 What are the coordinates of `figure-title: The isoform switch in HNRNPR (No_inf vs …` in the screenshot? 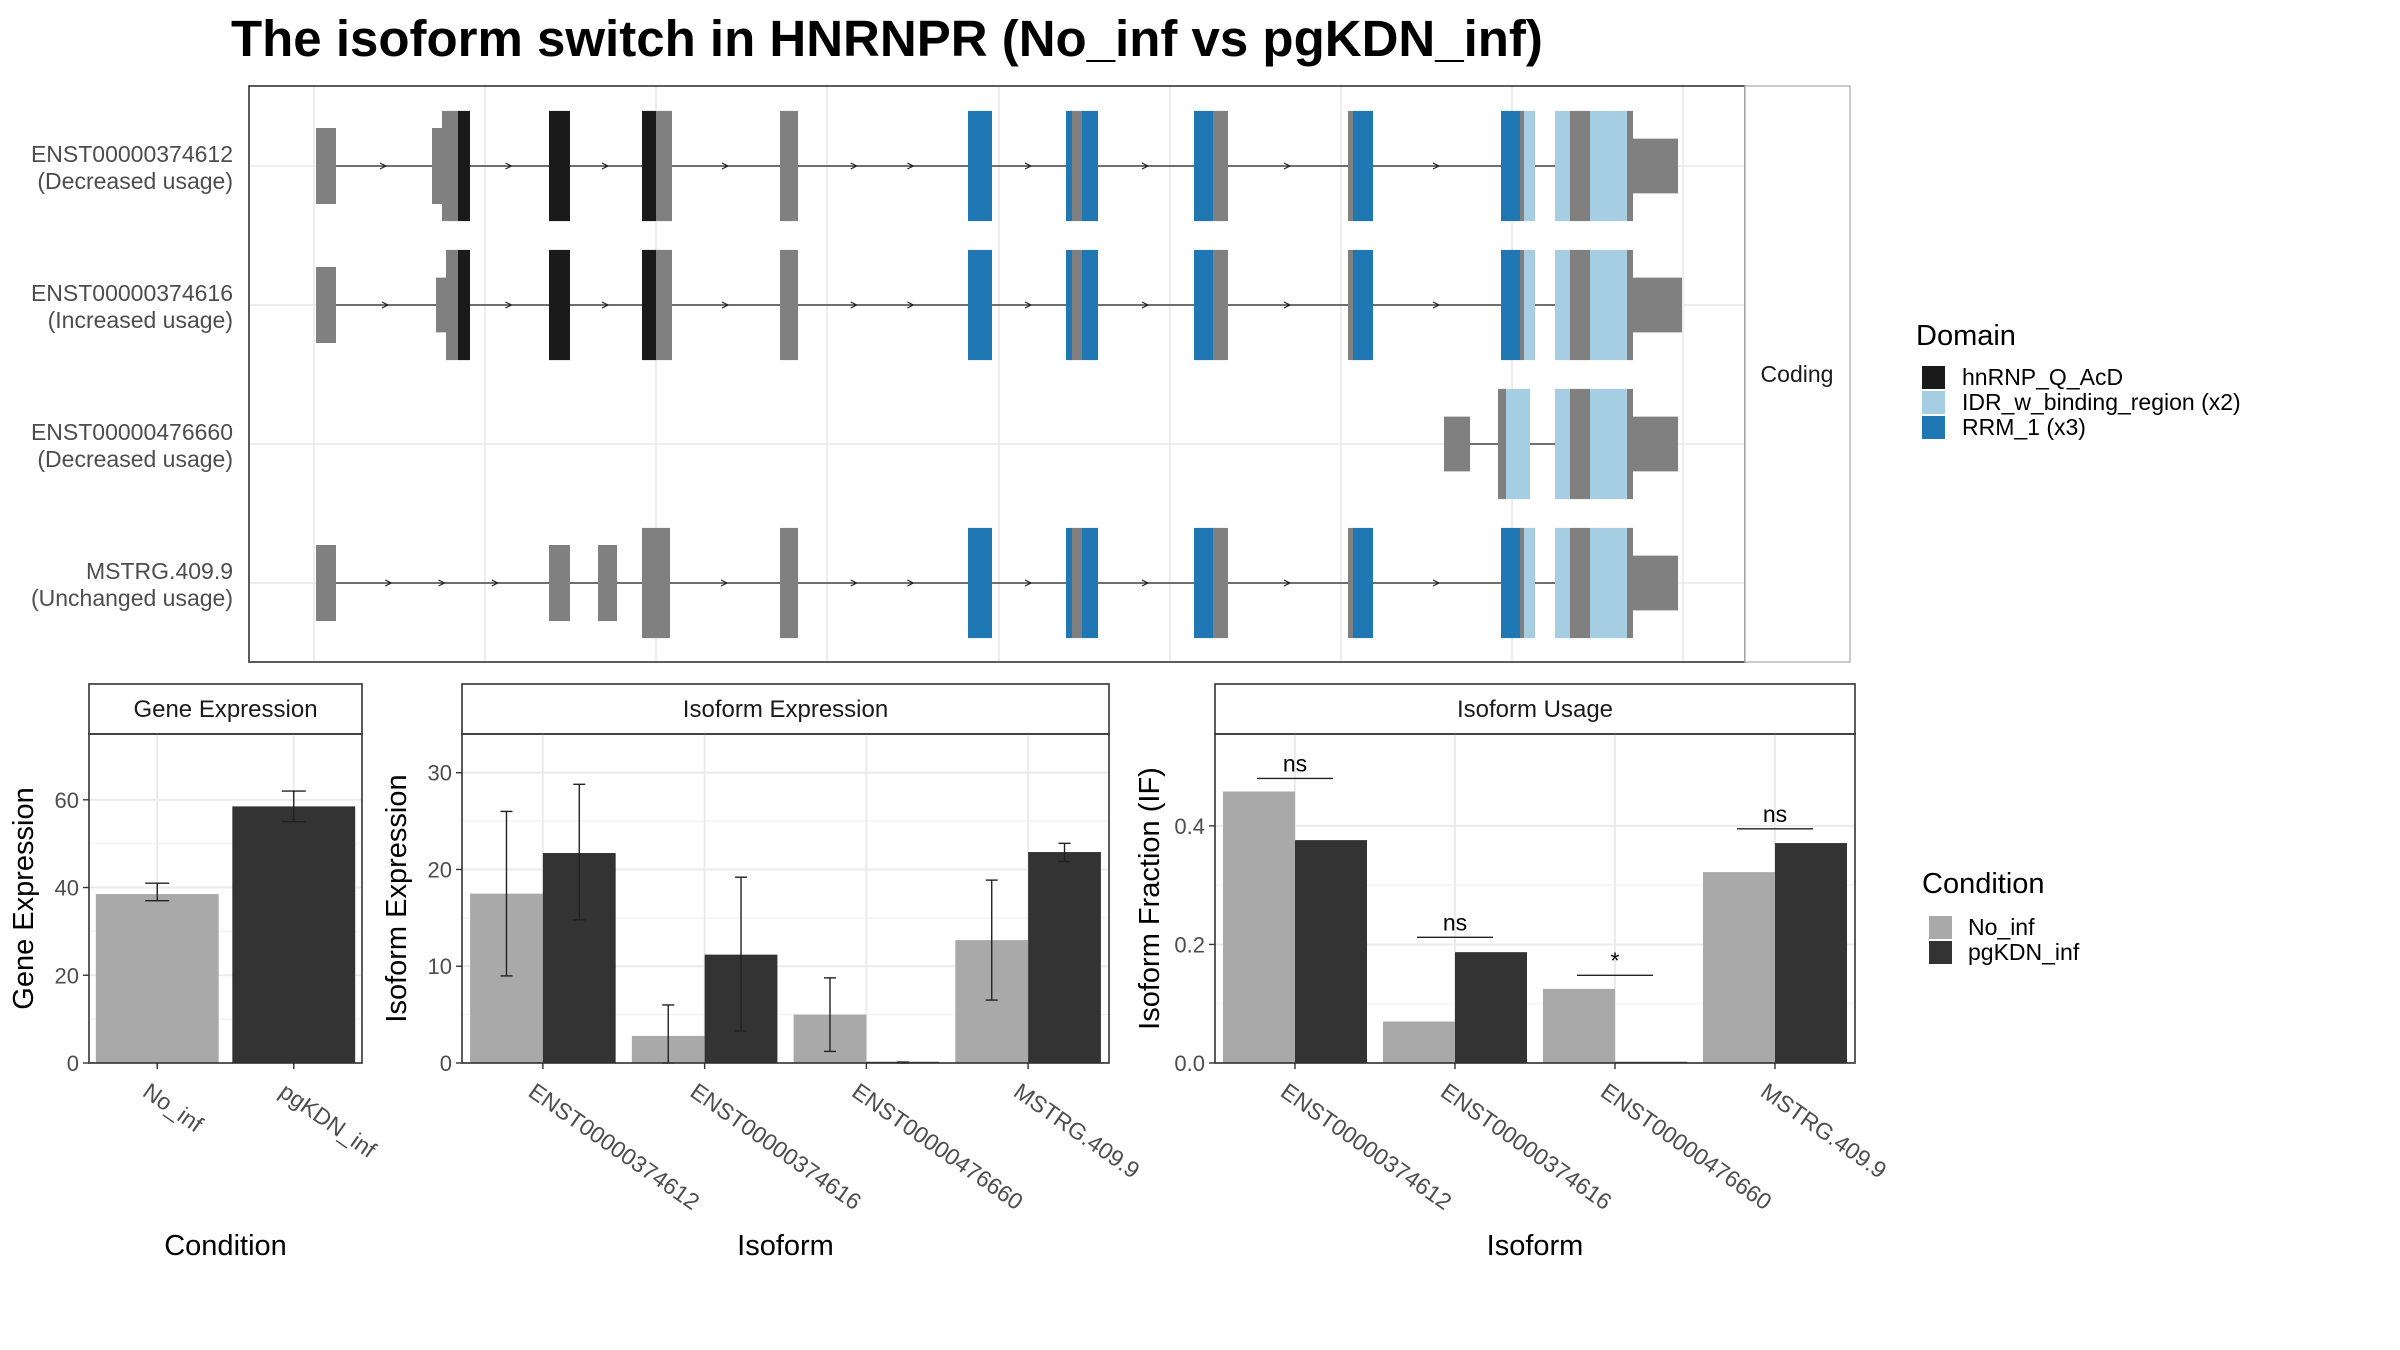 It's located at (887, 38).